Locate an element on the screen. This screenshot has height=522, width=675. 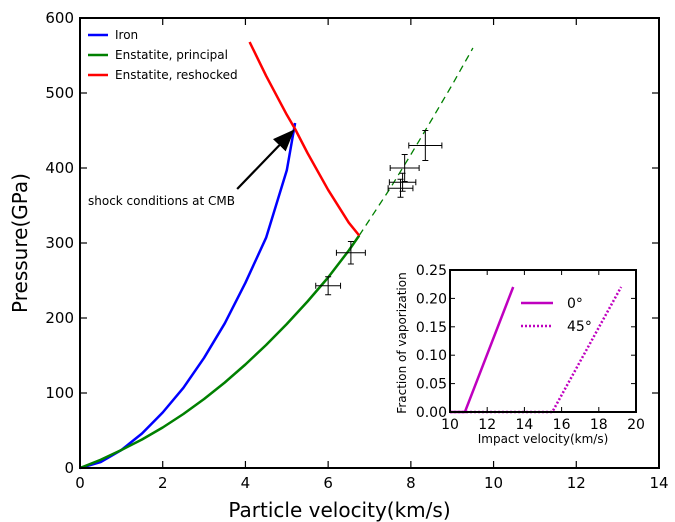
inset-x-tick-label: 16 is located at coordinates (562, 425).